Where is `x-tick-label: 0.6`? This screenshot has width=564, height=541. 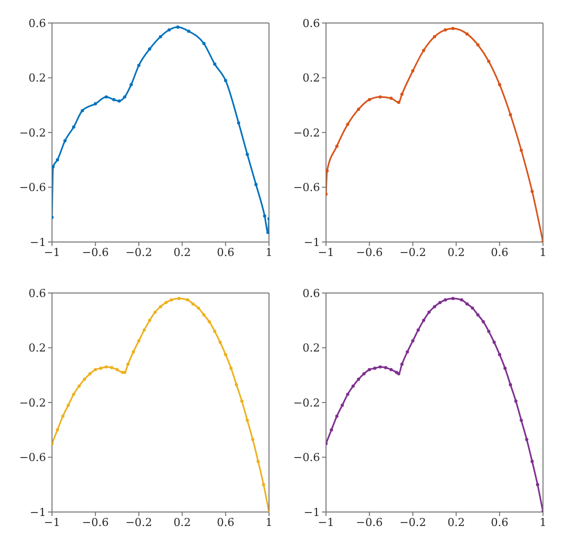
x-tick-label: 0.6 is located at coordinates (225, 252).